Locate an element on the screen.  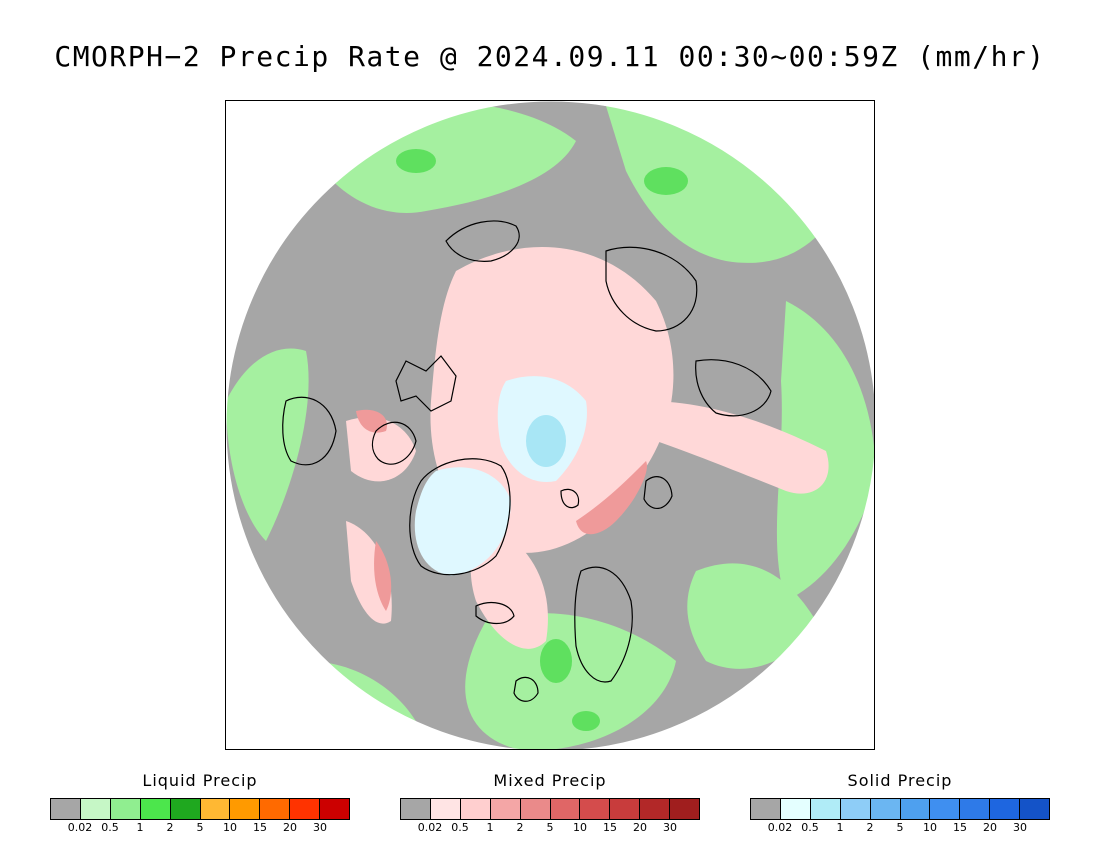
legend-mixed-swatches is located at coordinates (550, 809).